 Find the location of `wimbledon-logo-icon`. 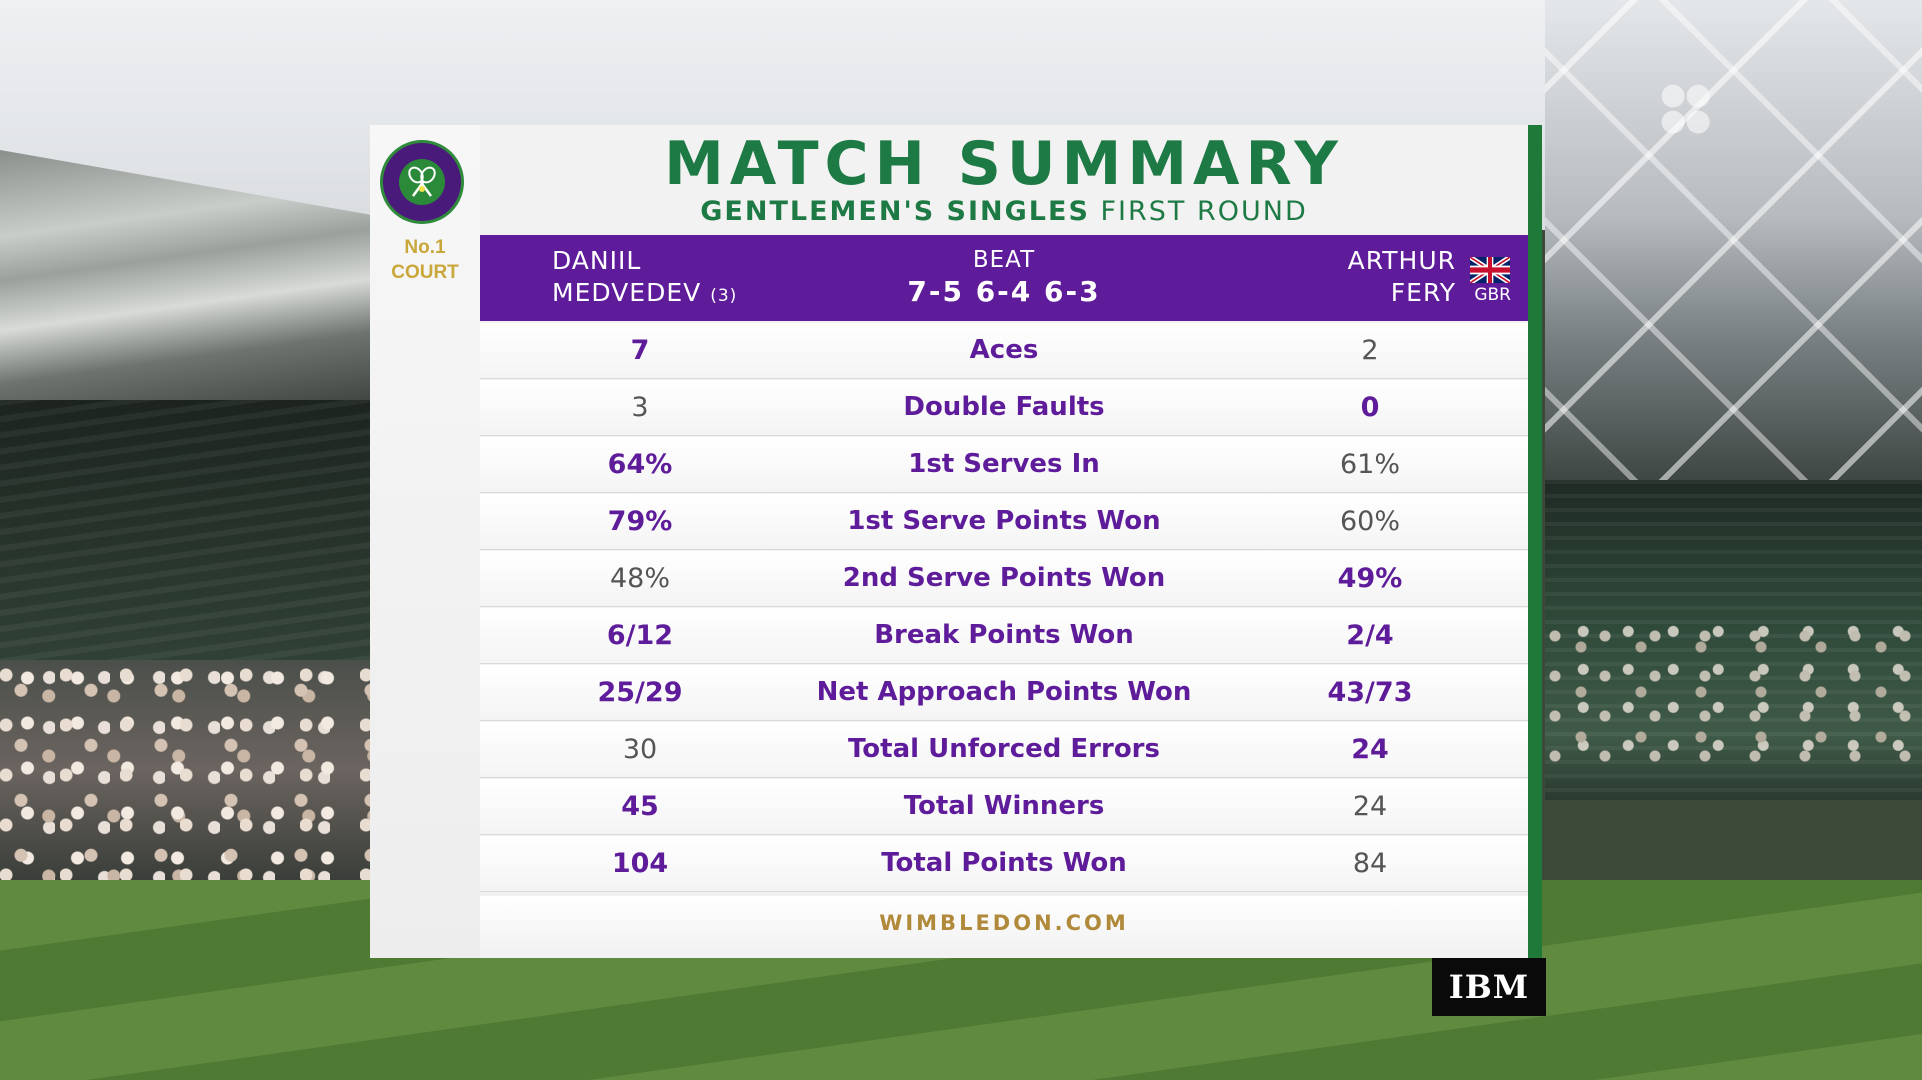

wimbledon-logo-icon is located at coordinates (422, 182).